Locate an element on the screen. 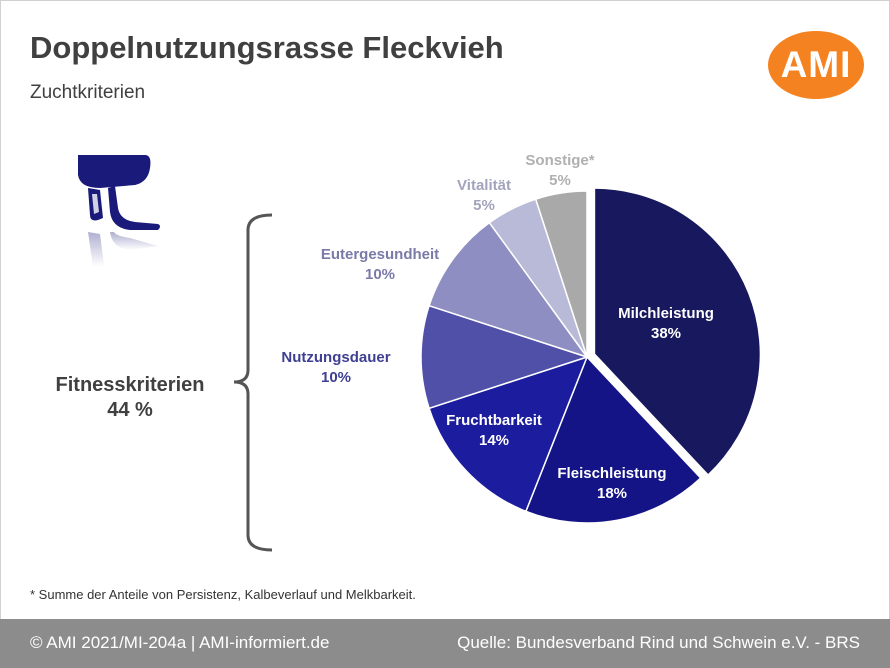  pie-slice-fleischleistung is located at coordinates (613, 439).